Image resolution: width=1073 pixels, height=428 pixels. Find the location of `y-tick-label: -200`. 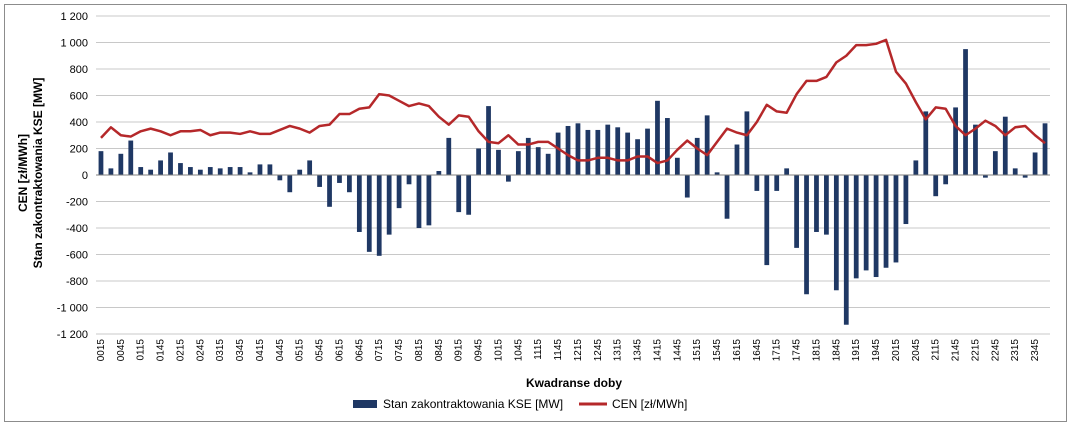

y-tick-label: -200 is located at coordinates (77, 203).